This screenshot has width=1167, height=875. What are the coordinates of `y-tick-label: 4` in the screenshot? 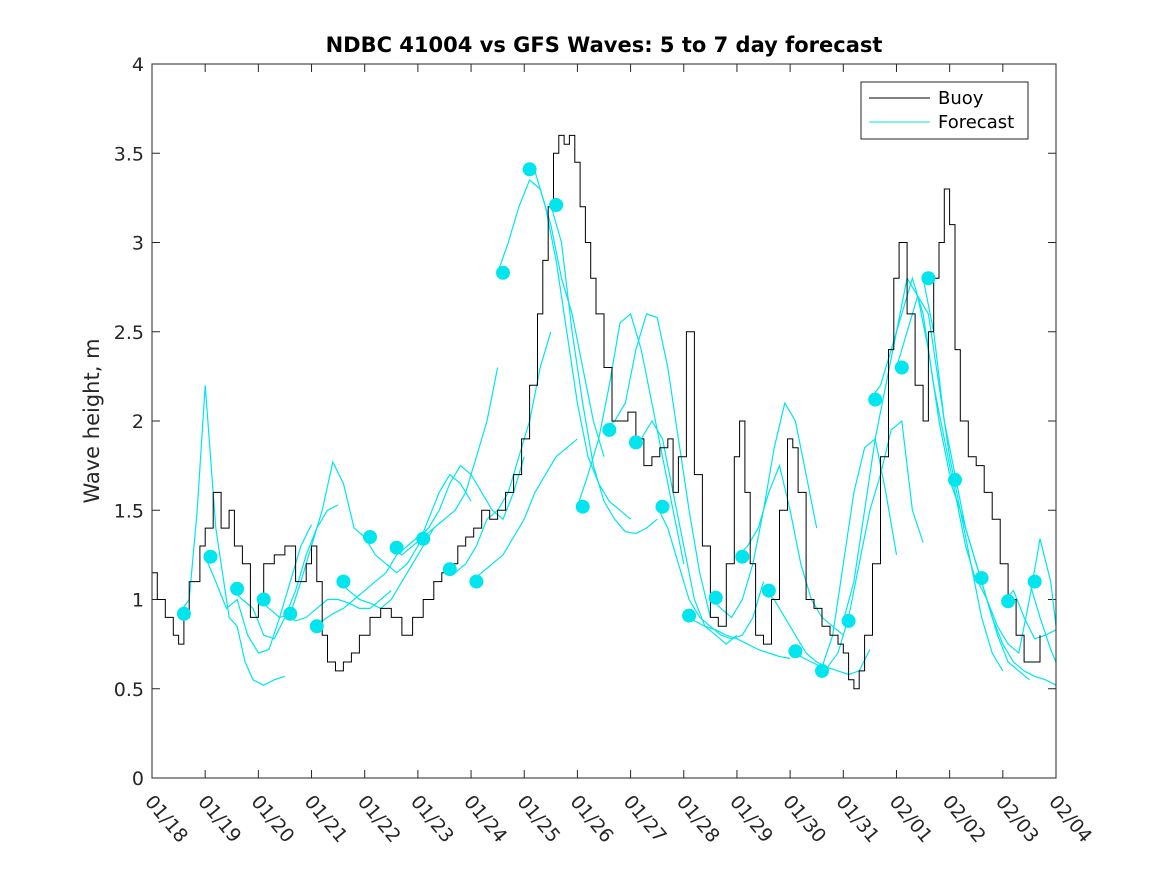 It's located at (138, 65).